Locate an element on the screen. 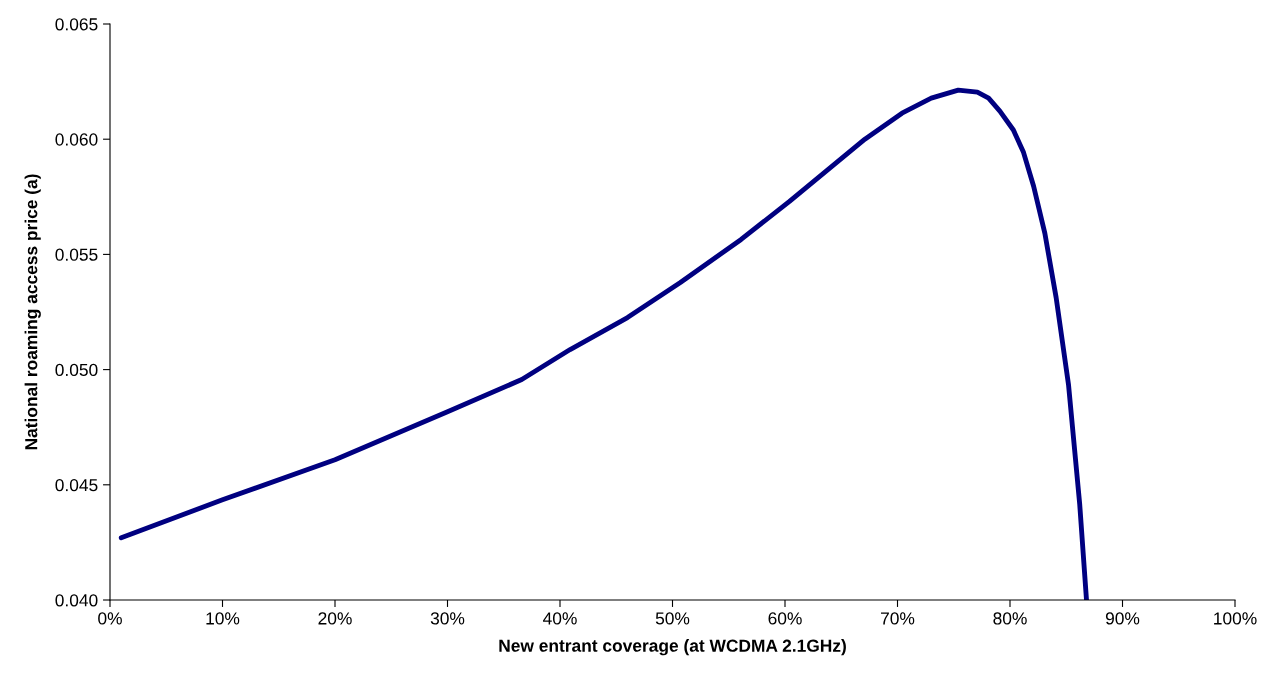  y-axis-title: National roaming access price (a) is located at coordinates (32, 312).